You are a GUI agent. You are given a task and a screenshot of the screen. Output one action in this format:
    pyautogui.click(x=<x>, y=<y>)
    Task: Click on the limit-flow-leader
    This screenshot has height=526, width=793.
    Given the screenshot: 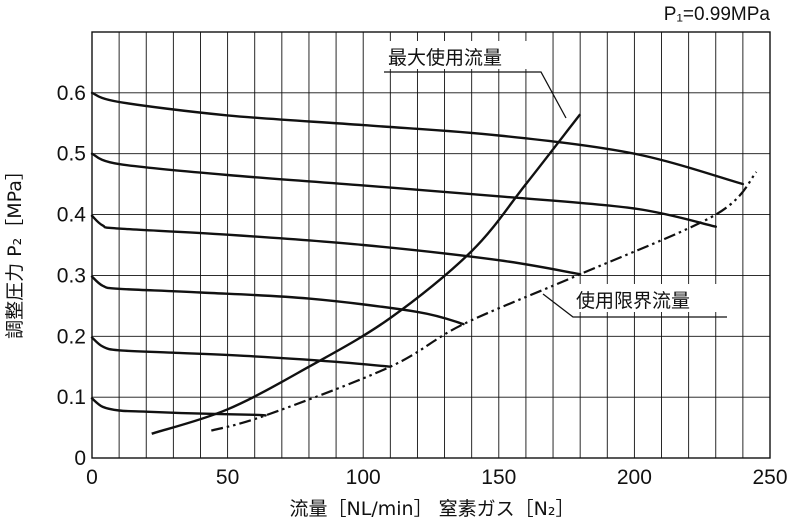 What is the action you would take?
    pyautogui.click(x=634, y=305)
    